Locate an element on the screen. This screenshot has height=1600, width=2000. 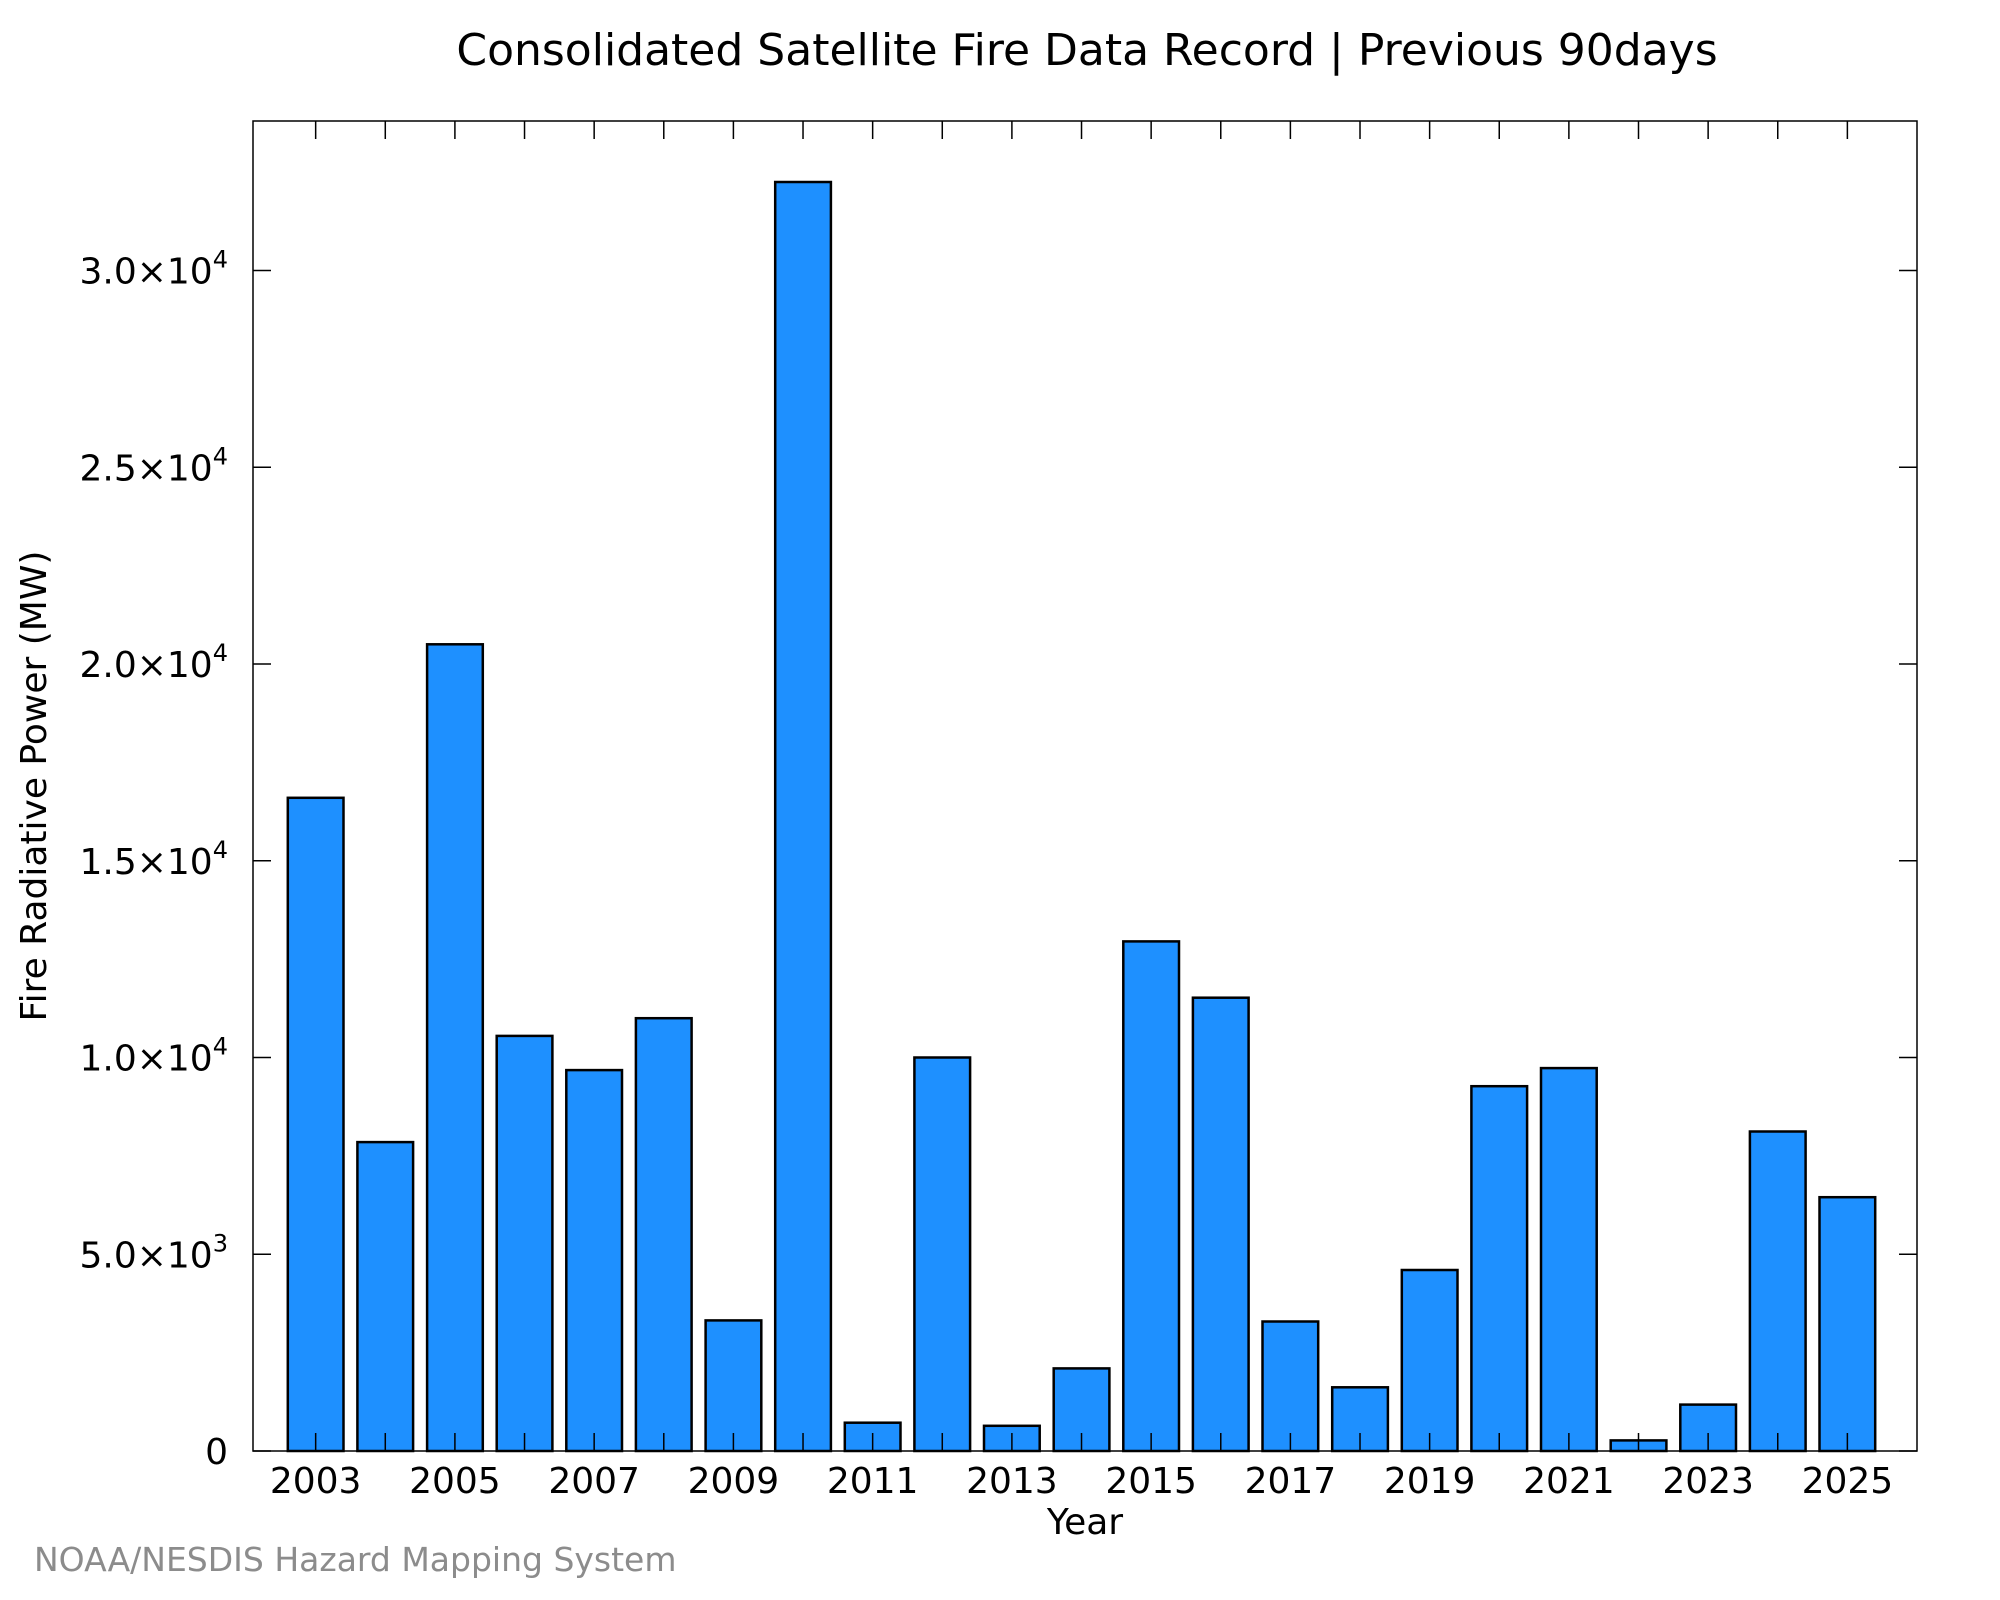
bar-2012 is located at coordinates (942, 1254).